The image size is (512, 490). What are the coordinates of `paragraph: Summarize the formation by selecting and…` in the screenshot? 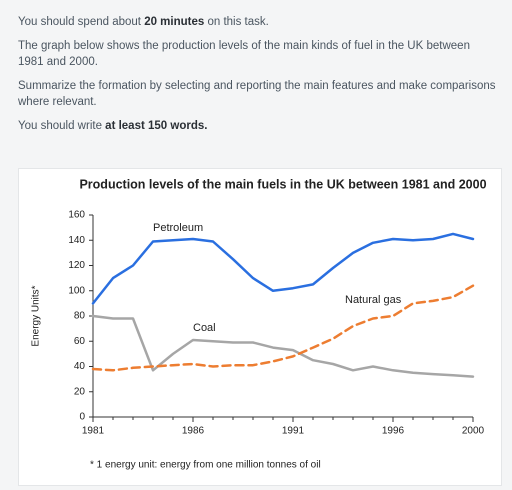 It's located at (258, 94).